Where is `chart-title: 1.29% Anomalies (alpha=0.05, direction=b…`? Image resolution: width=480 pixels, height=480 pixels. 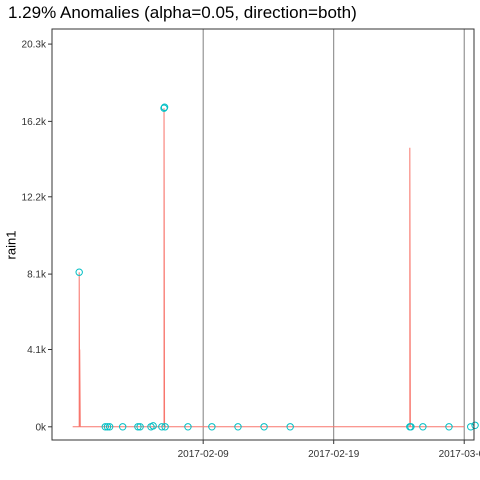 chart-title: 1.29% Anomalies (alpha=0.05, direction=b… is located at coordinates (182, 12).